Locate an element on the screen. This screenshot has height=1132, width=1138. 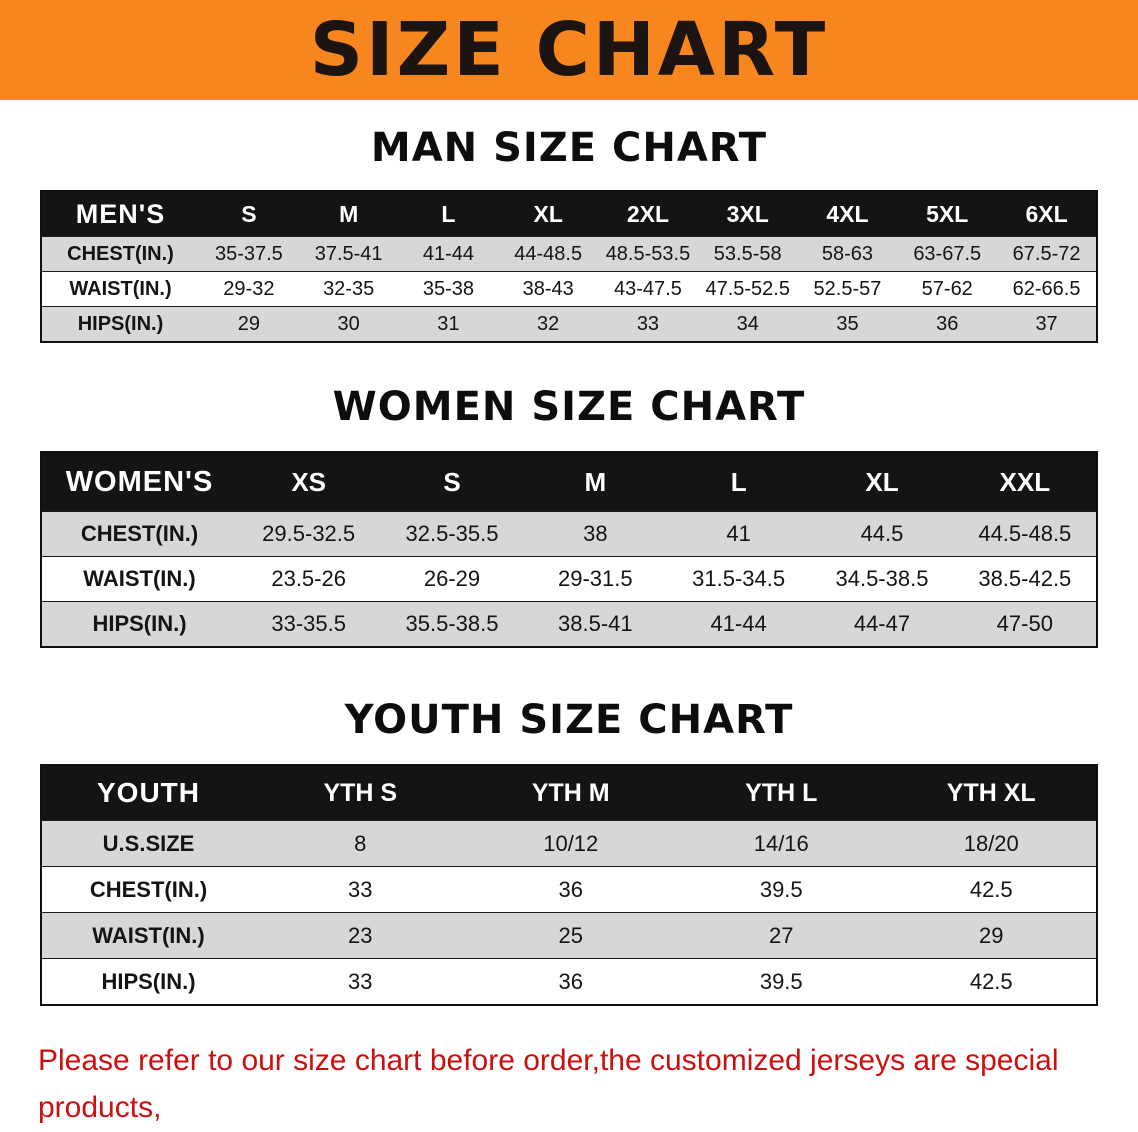
size-value: 30 is located at coordinates (348, 324).